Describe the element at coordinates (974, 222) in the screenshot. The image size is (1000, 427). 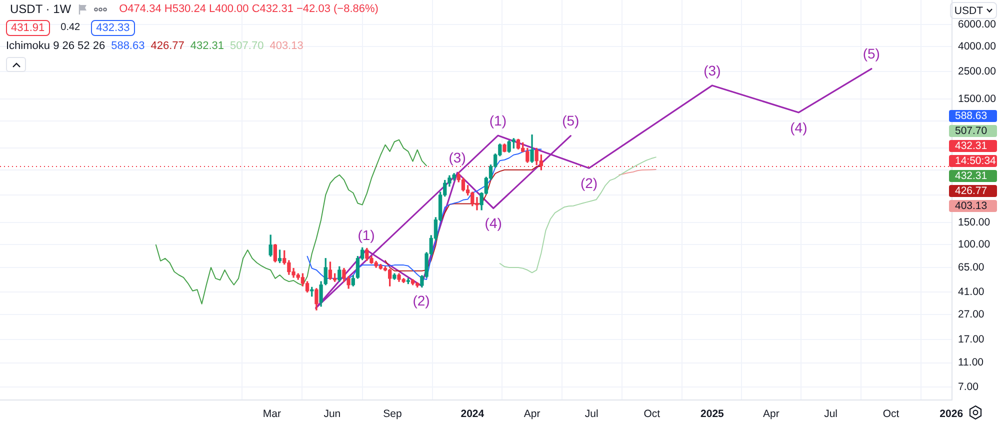
I see `y-tick-label: 150.00` at that location.